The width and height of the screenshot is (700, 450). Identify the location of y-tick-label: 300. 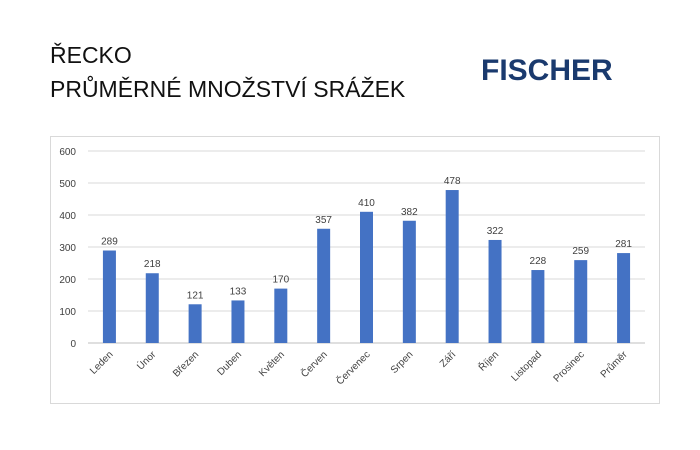
(67, 248).